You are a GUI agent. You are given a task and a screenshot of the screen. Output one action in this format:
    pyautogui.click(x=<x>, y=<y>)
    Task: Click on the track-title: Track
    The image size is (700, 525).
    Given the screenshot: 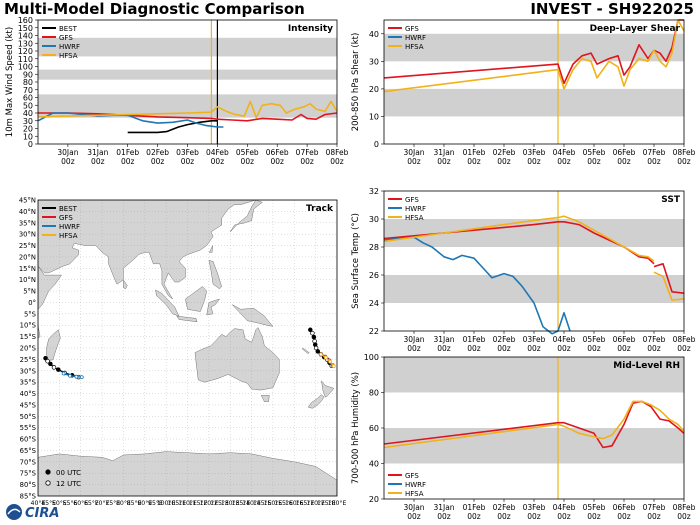 What is the action you would take?
    pyautogui.click(x=320, y=209)
    